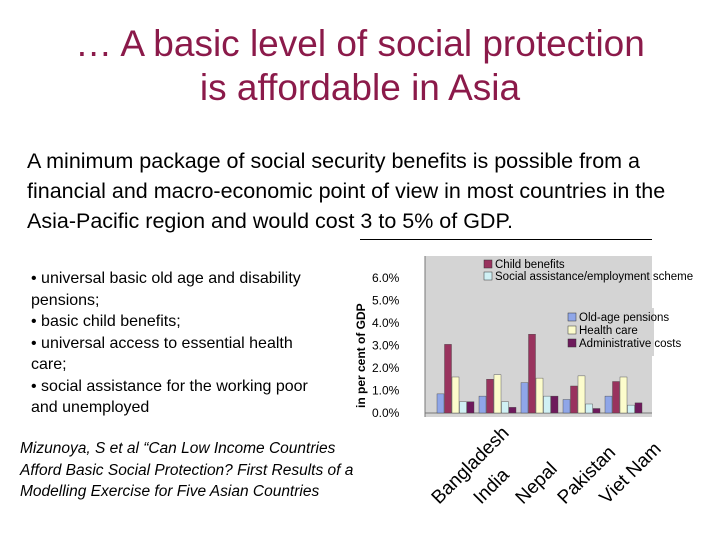 The height and width of the screenshot is (540, 720). I want to click on x-tick-label: Nepal, so click(537, 484).